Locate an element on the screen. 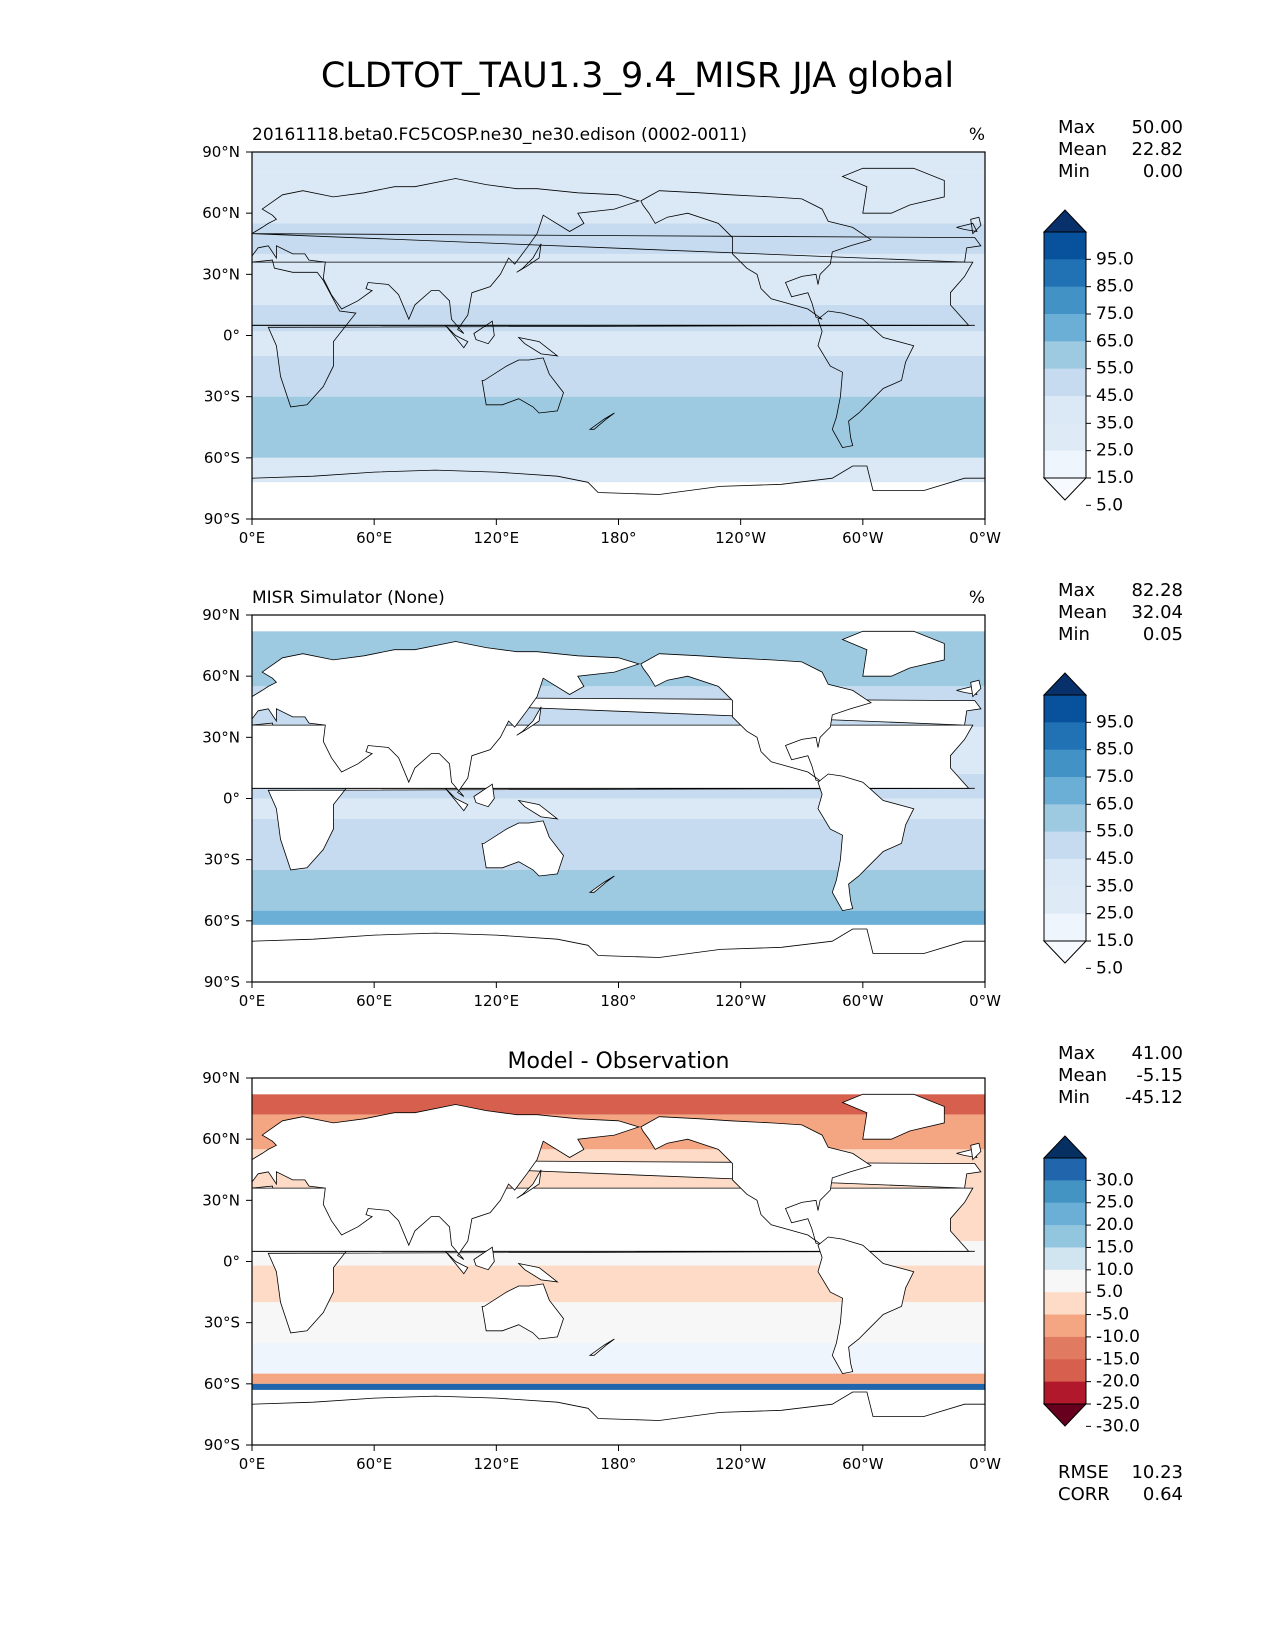 This screenshot has height=1650, width=1275. stat-row: Max 82.28 is located at coordinates (1120, 591).